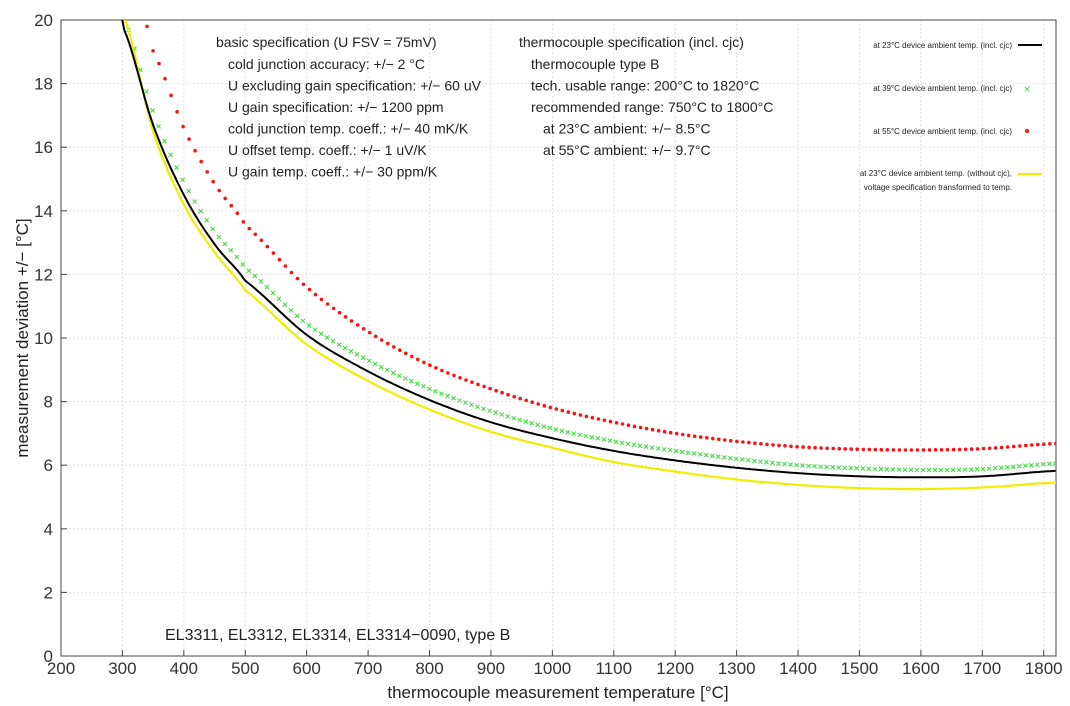 This screenshot has width=1070, height=706. I want to click on x-tick-label: 1500, so click(860, 668).